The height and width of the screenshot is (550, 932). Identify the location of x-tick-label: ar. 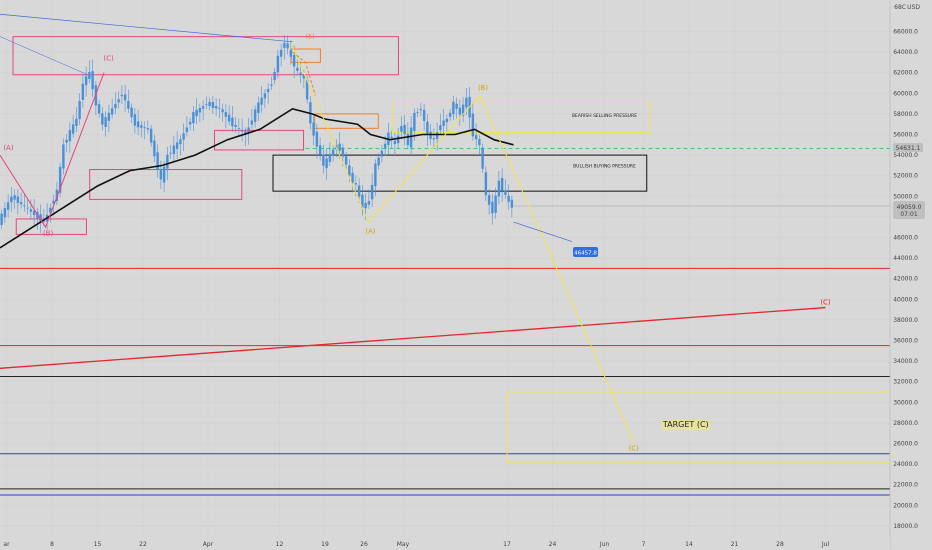
(6, 544).